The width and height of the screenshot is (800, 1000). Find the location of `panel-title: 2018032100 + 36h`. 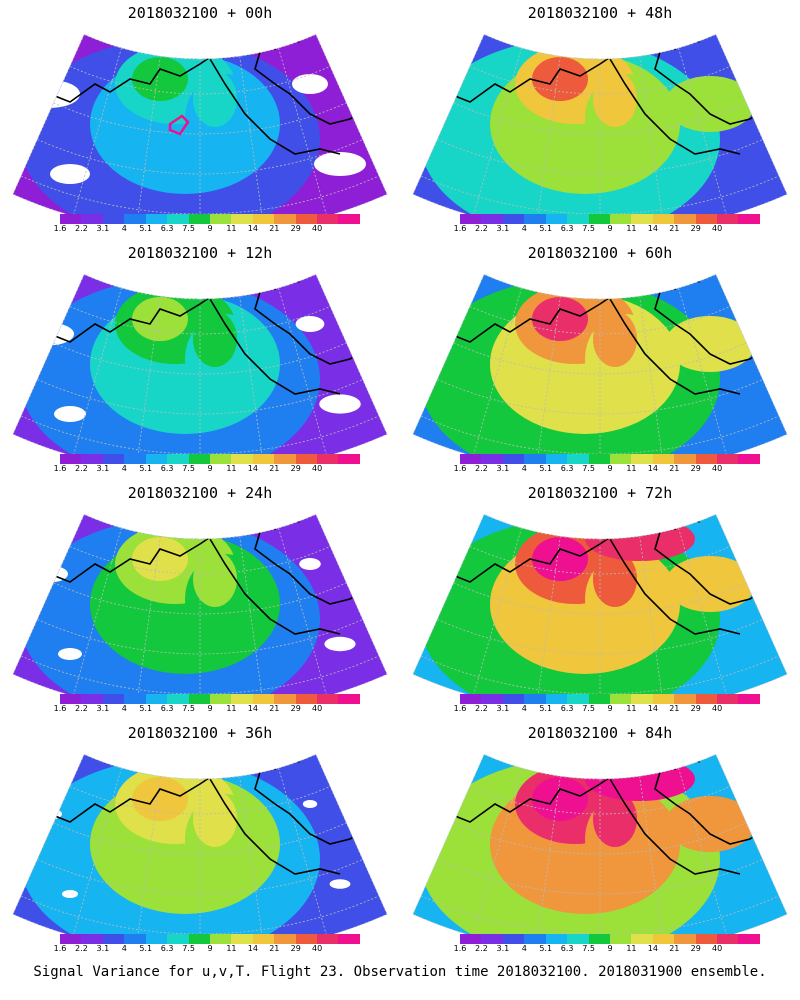

panel-title: 2018032100 + 36h is located at coordinates (200, 733).